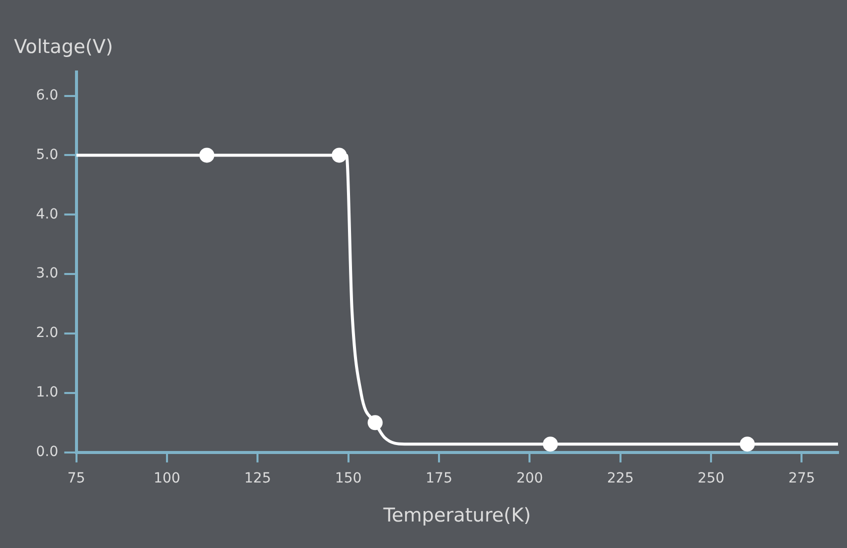  I want to click on y-tick-label: 0.0, so click(47, 452).